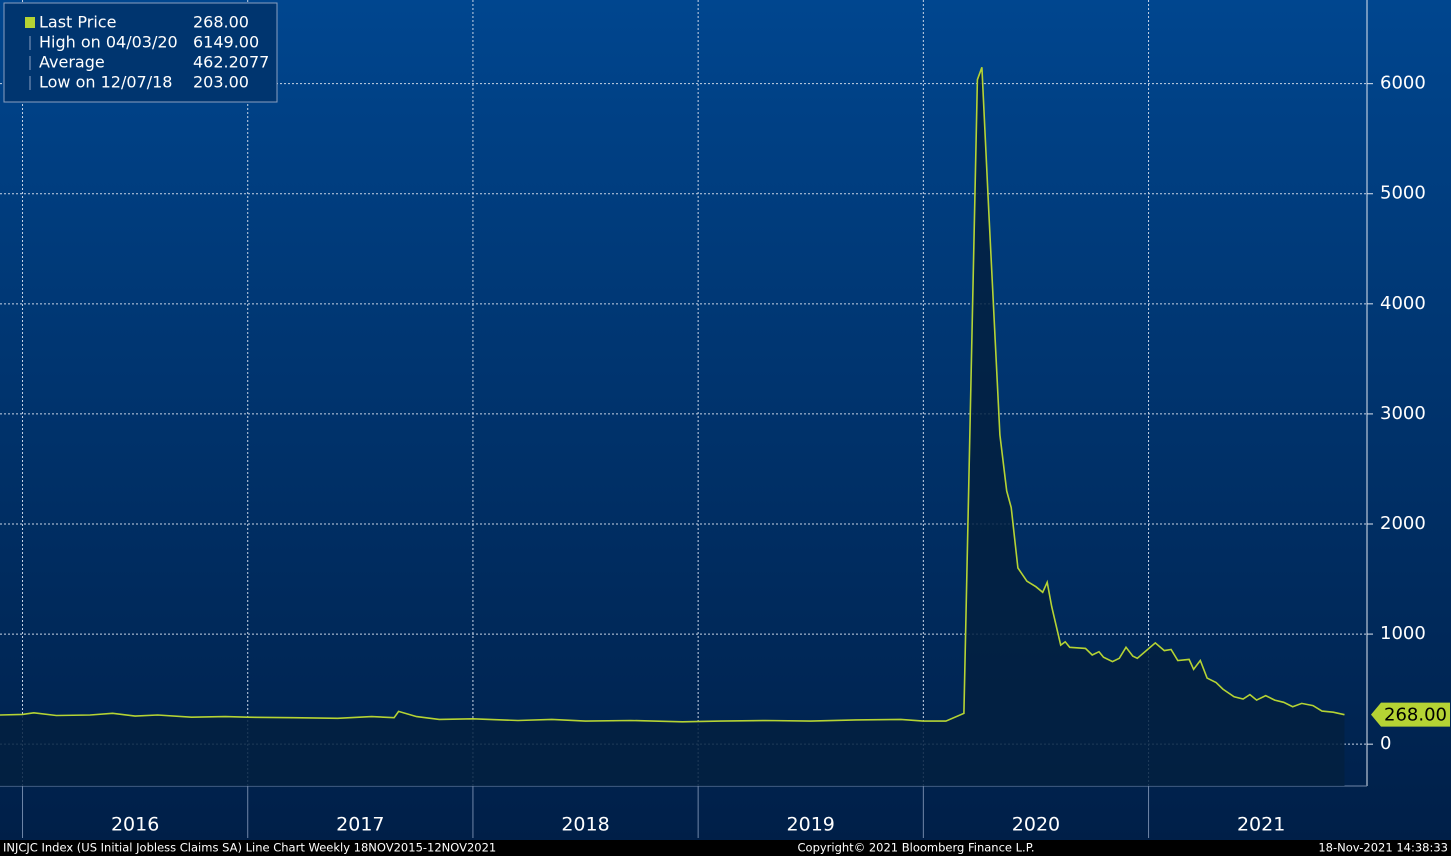 Image resolution: width=1451 pixels, height=856 pixels. What do you see at coordinates (1403, 193) in the screenshot?
I see `y-tick-label: 5000` at bounding box center [1403, 193].